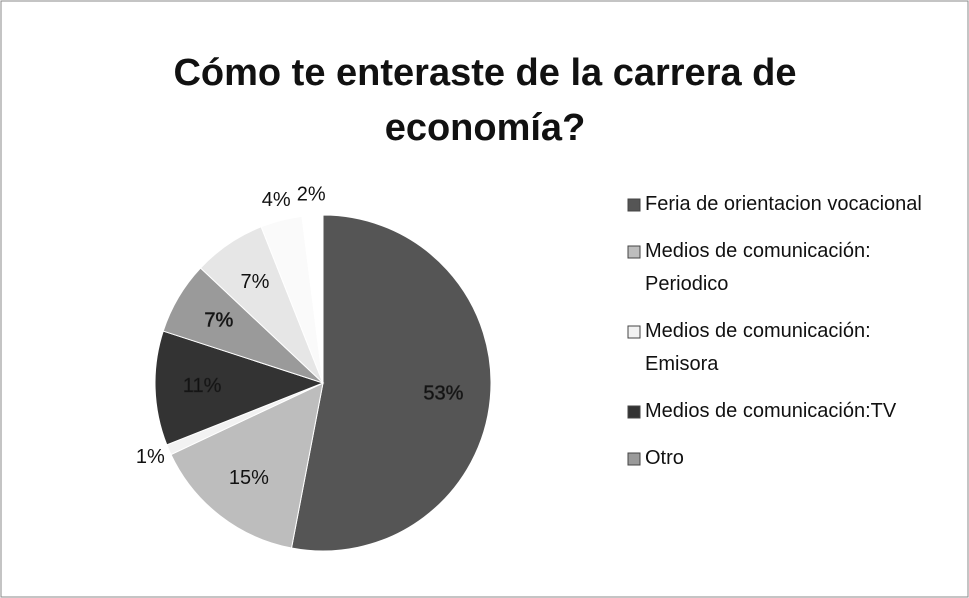 The height and width of the screenshot is (598, 969). What do you see at coordinates (443, 394) in the screenshot?
I see `data-label: 53%` at bounding box center [443, 394].